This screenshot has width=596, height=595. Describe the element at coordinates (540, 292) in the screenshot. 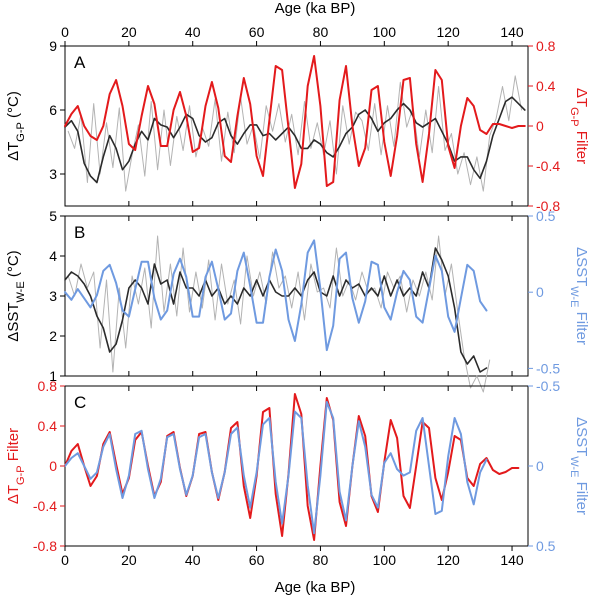

I see `panel-b-right-axis-tick-label: 0` at that location.